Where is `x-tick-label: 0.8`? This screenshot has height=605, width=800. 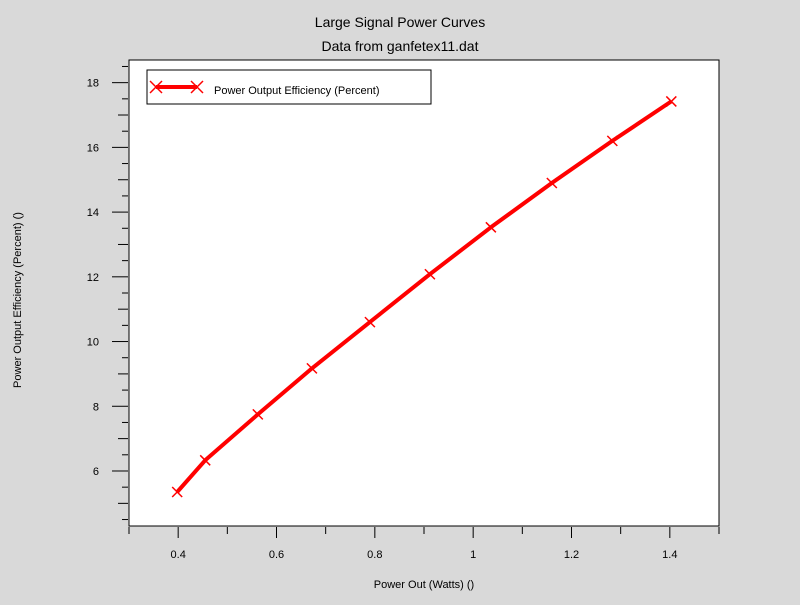
x-tick-label: 0.8 is located at coordinates (374, 555).